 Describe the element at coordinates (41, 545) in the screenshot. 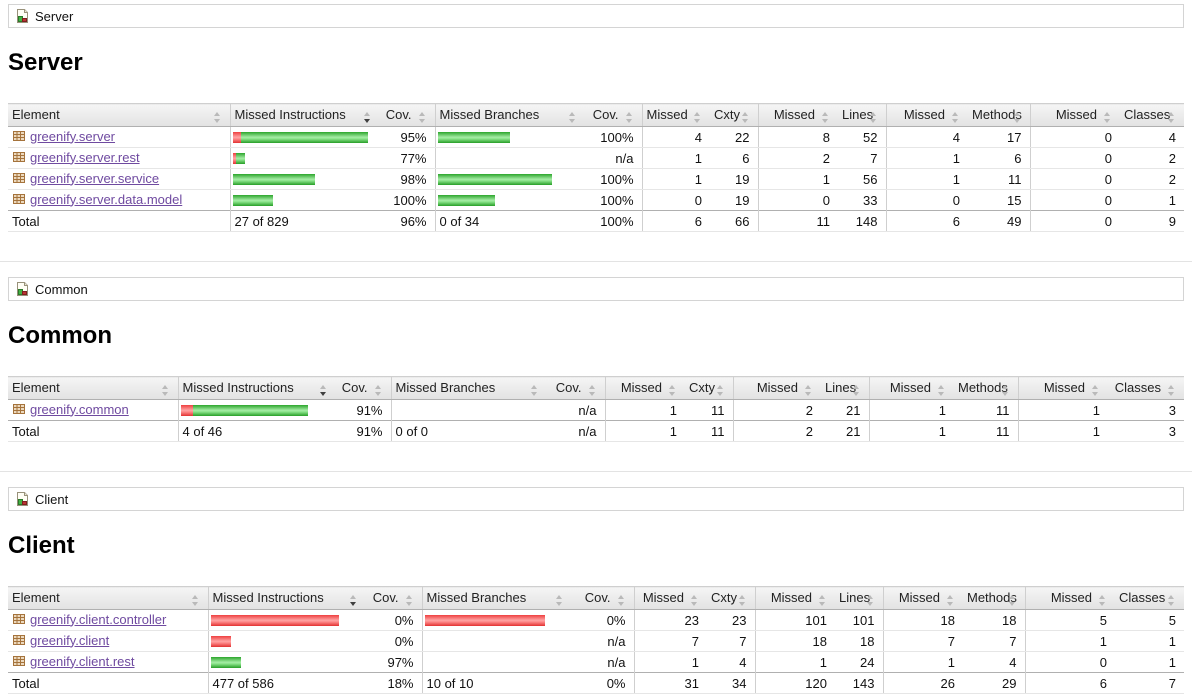

I see `page-title: Client` at that location.